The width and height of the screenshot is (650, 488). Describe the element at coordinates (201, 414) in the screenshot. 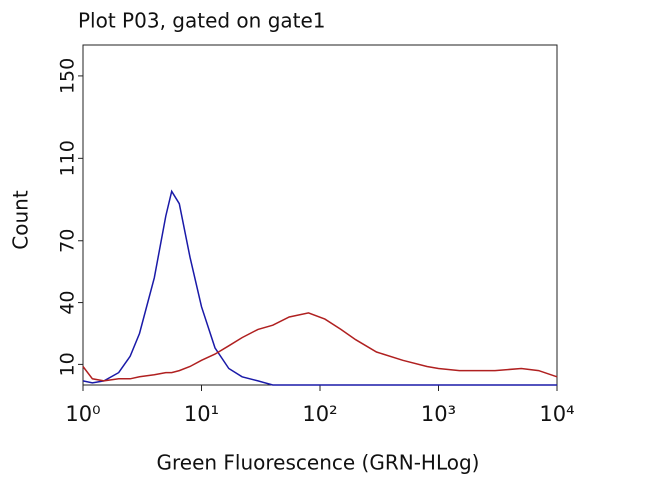

I see `x-tick-label: 10¹` at that location.